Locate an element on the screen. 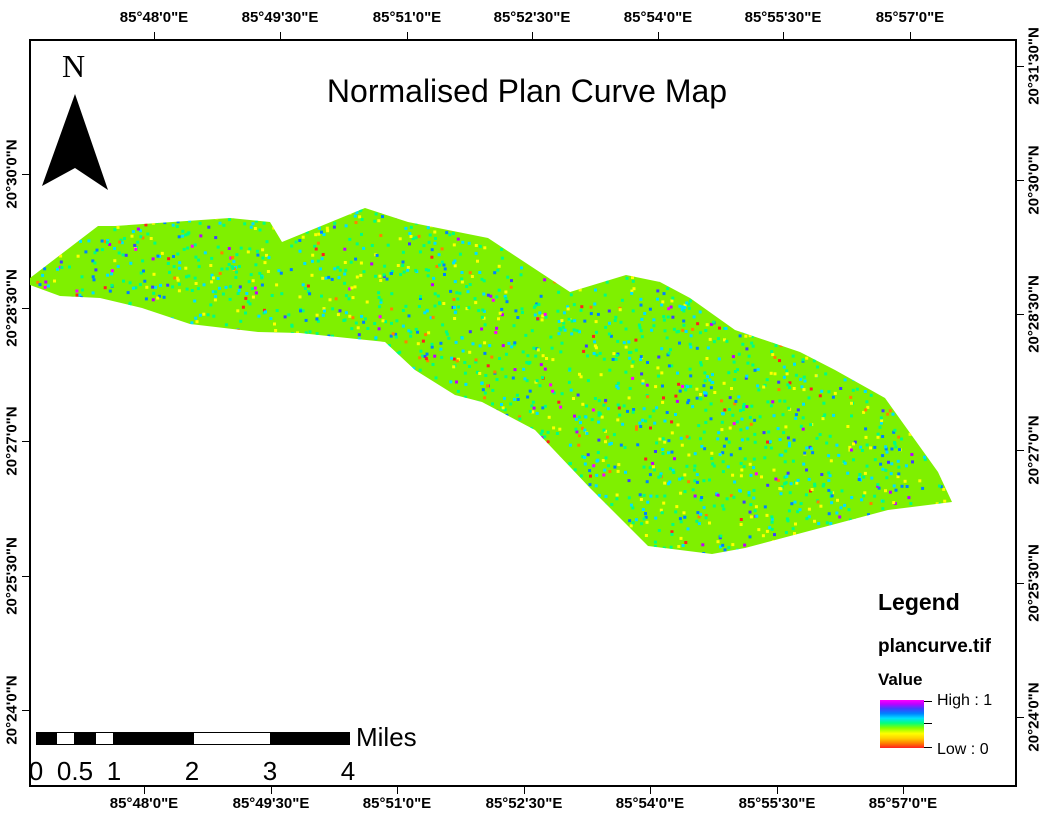 This screenshot has height=816, width=1056. bottom-tick-label: 85°57'0"E is located at coordinates (903, 803).